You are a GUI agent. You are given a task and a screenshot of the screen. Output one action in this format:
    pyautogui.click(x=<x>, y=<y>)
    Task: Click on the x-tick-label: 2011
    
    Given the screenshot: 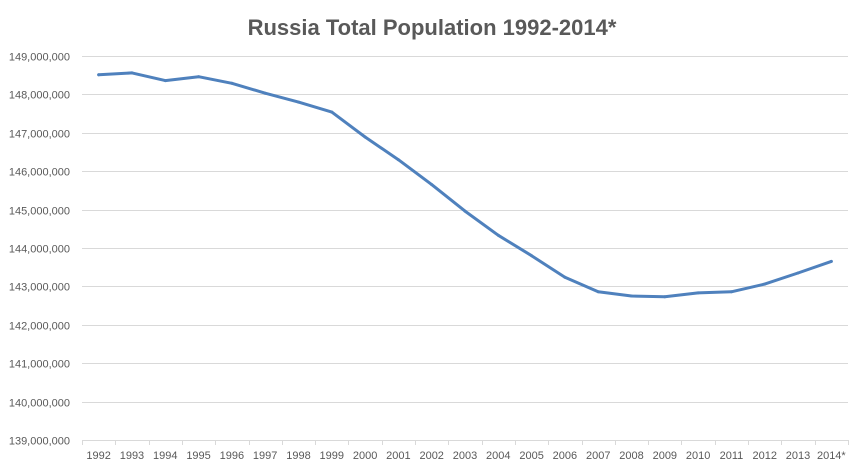 What is the action you would take?
    pyautogui.click(x=732, y=456)
    